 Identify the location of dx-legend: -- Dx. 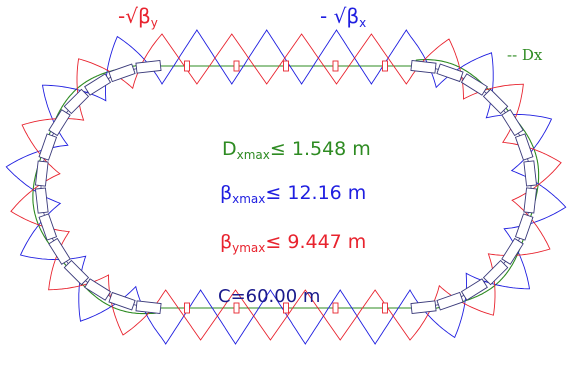
(525, 55).